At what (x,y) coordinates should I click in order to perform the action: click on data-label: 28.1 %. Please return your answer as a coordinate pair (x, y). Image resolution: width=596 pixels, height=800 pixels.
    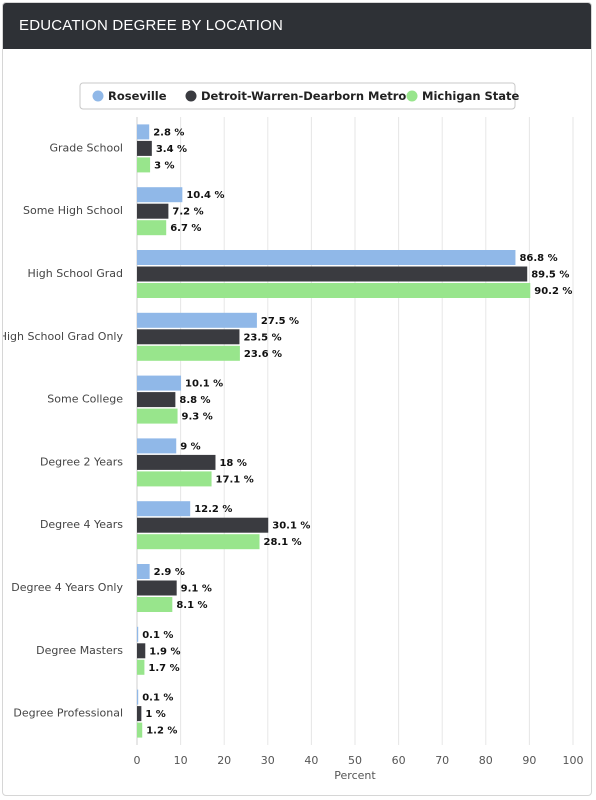
    Looking at the image, I should click on (283, 542).